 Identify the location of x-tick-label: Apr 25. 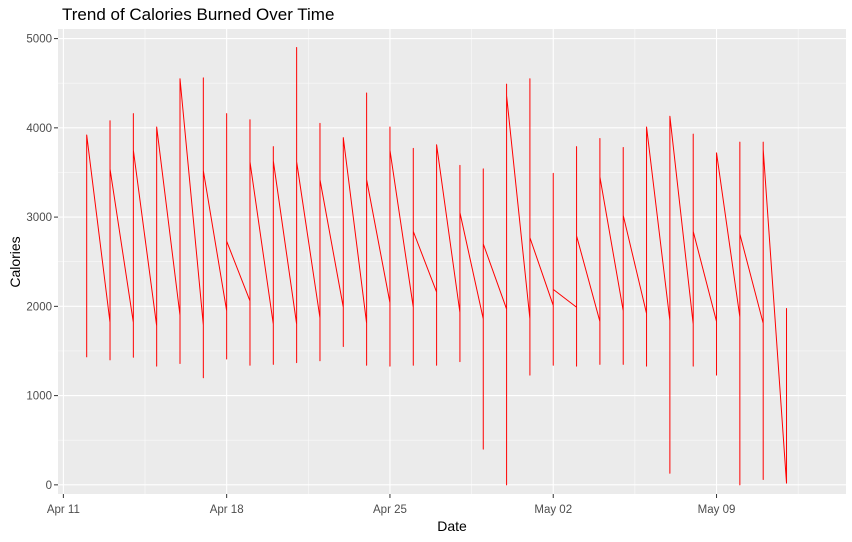
(390, 510).